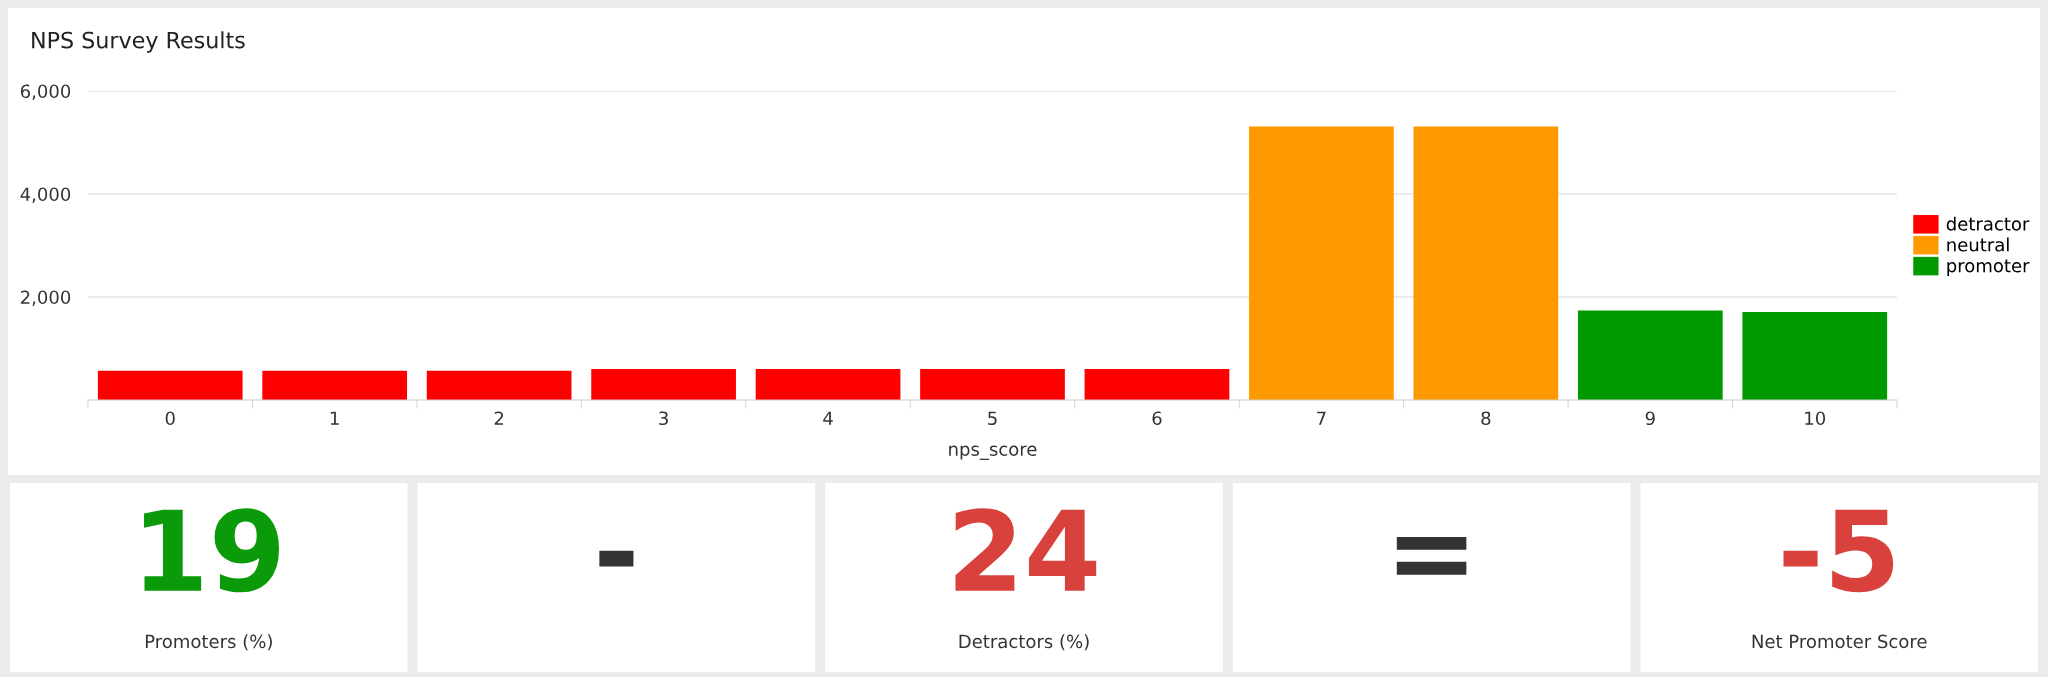 The width and height of the screenshot is (2048, 677). I want to click on legend-label: neutral, so click(1978, 244).